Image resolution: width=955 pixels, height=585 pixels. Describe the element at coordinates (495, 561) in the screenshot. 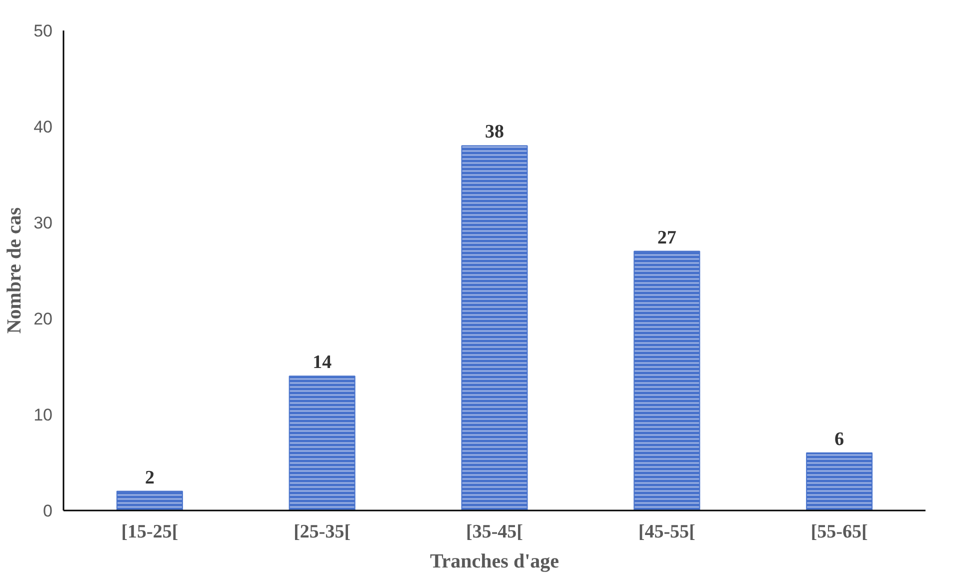

I see `x-axis-title: Tranches d'age` at that location.